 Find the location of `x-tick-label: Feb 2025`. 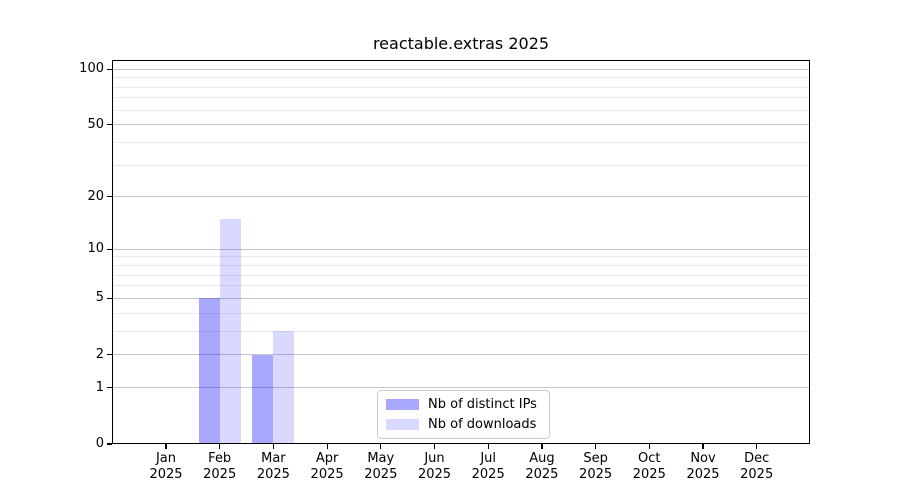

x-tick-label: Feb 2025 is located at coordinates (220, 466).